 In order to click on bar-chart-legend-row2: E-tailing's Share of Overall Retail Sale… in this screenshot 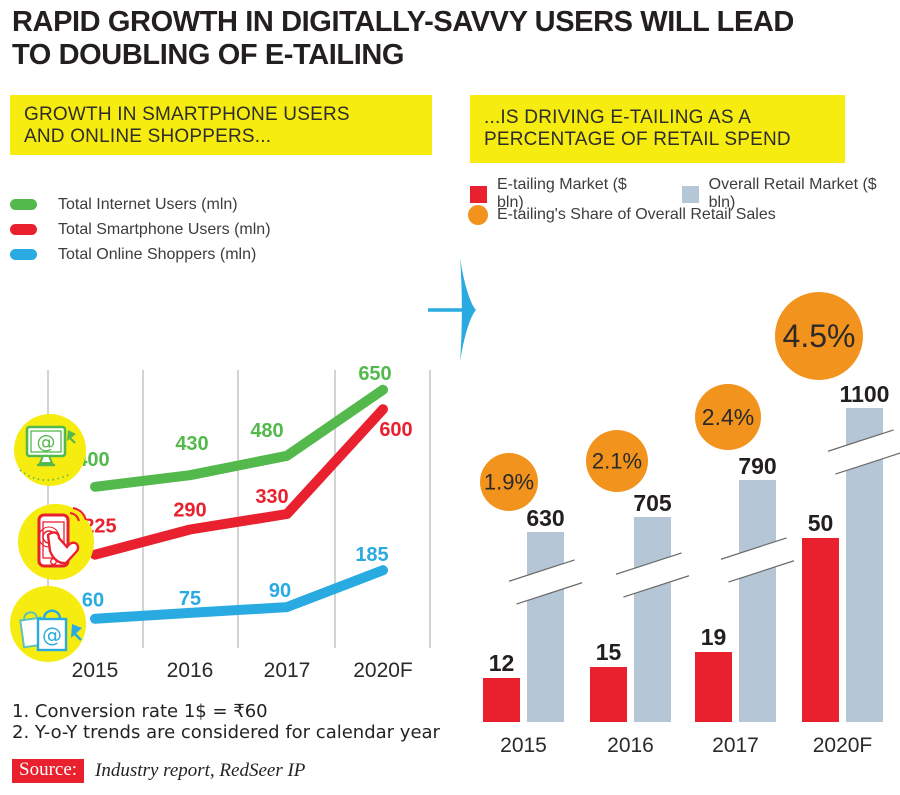, I will do `click(622, 215)`.